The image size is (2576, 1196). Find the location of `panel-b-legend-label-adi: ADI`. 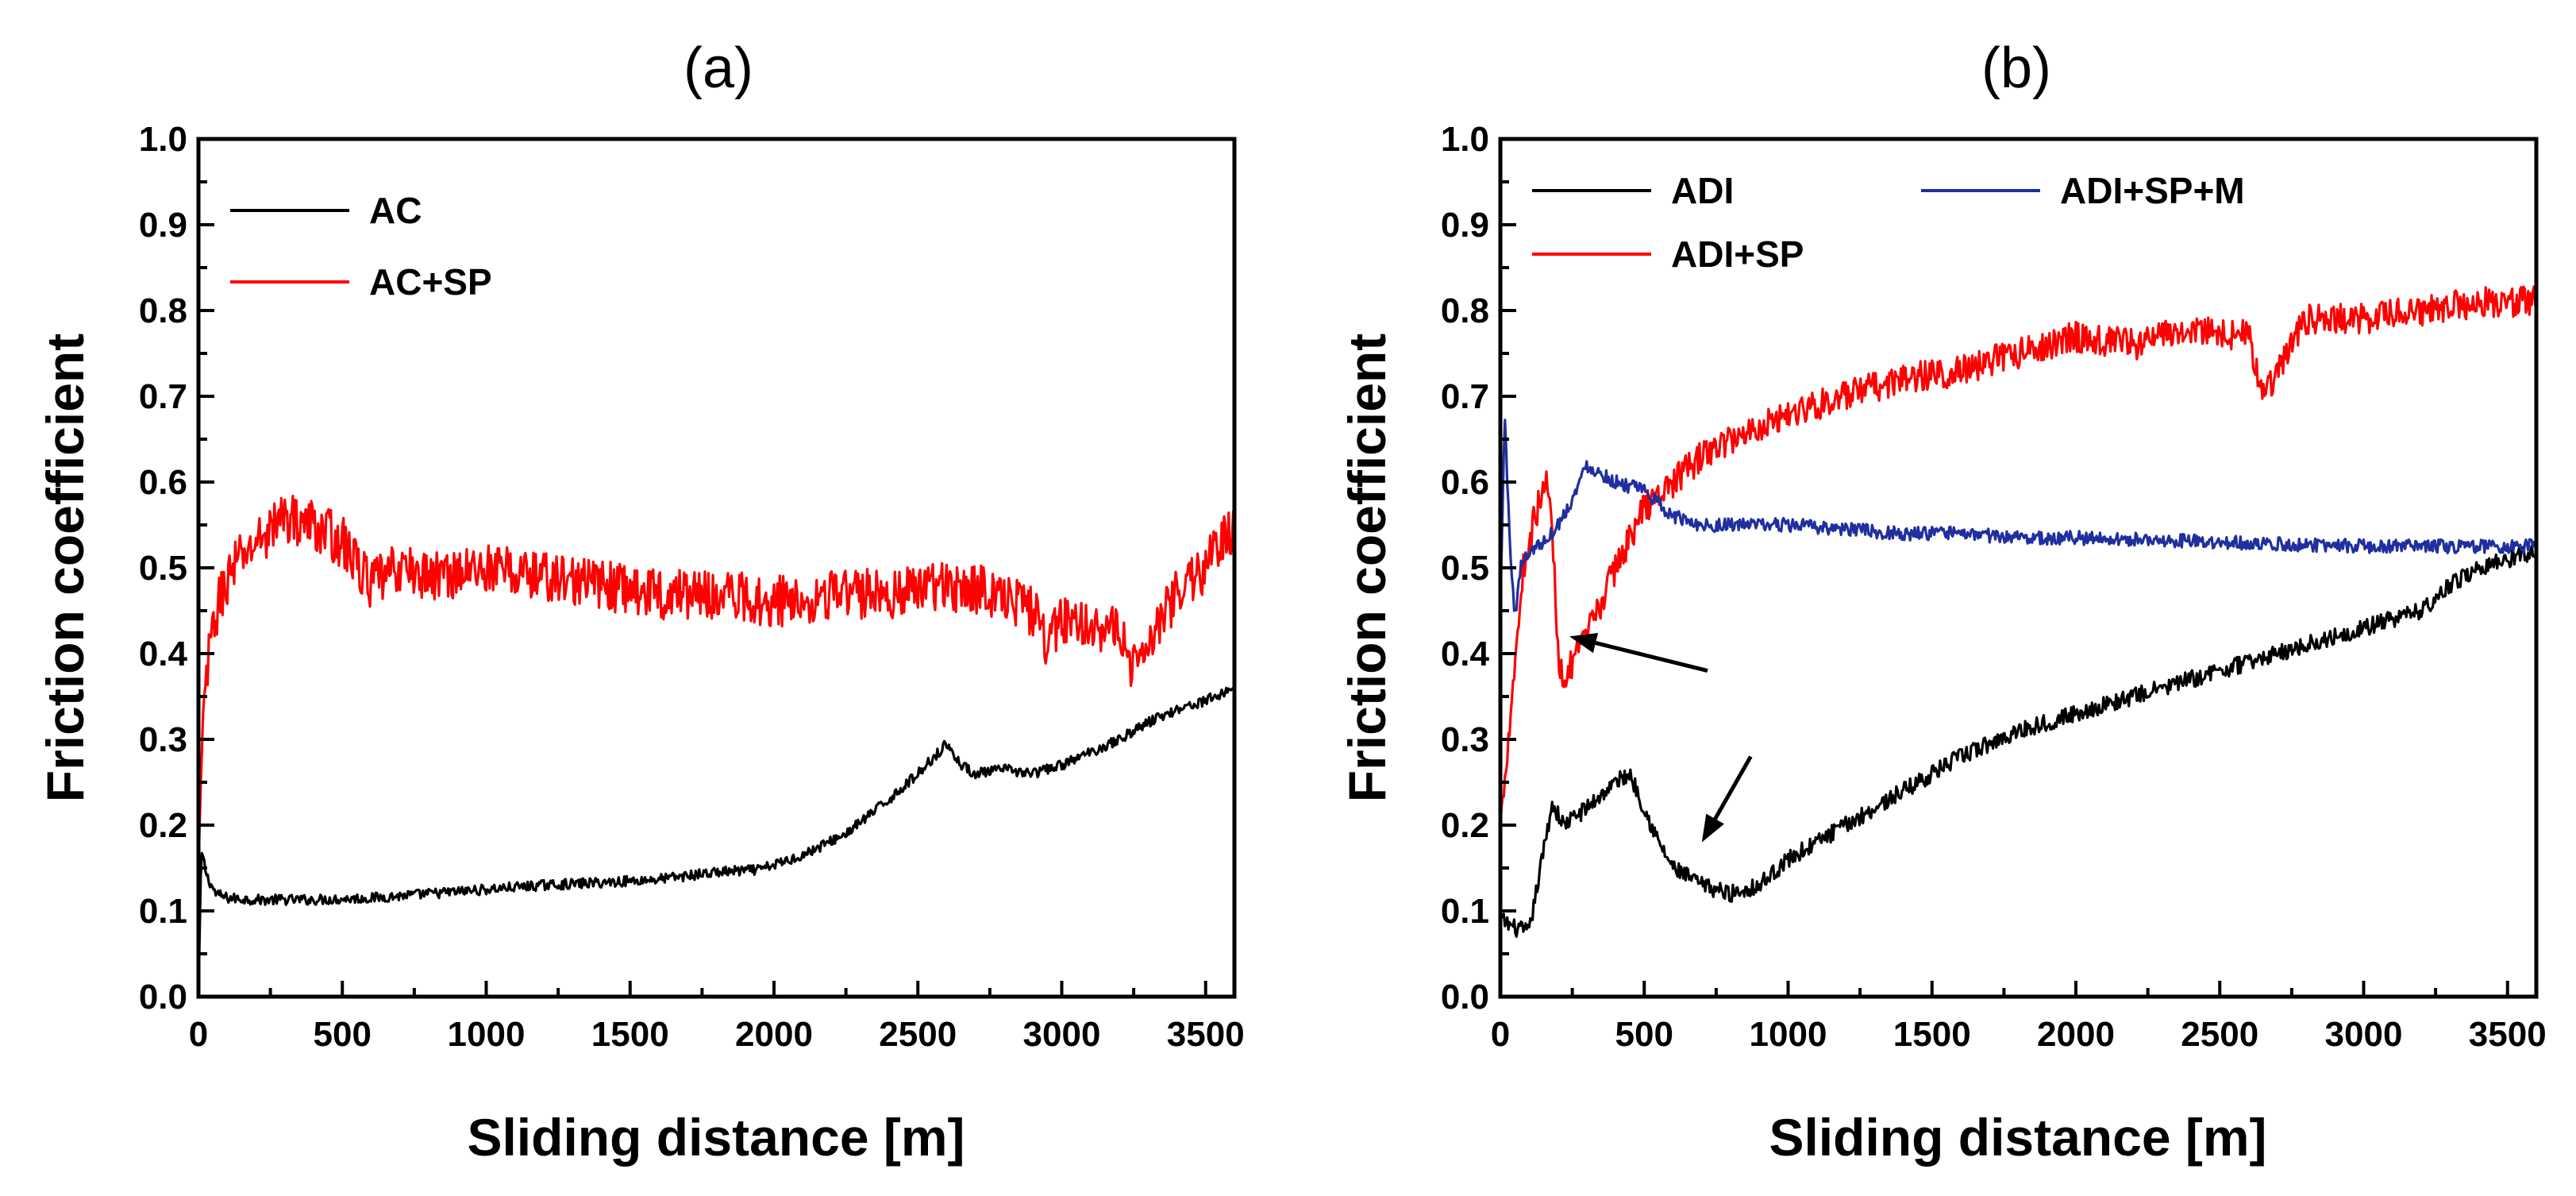

panel-b-legend-label-adi: ADI is located at coordinates (1702, 190).